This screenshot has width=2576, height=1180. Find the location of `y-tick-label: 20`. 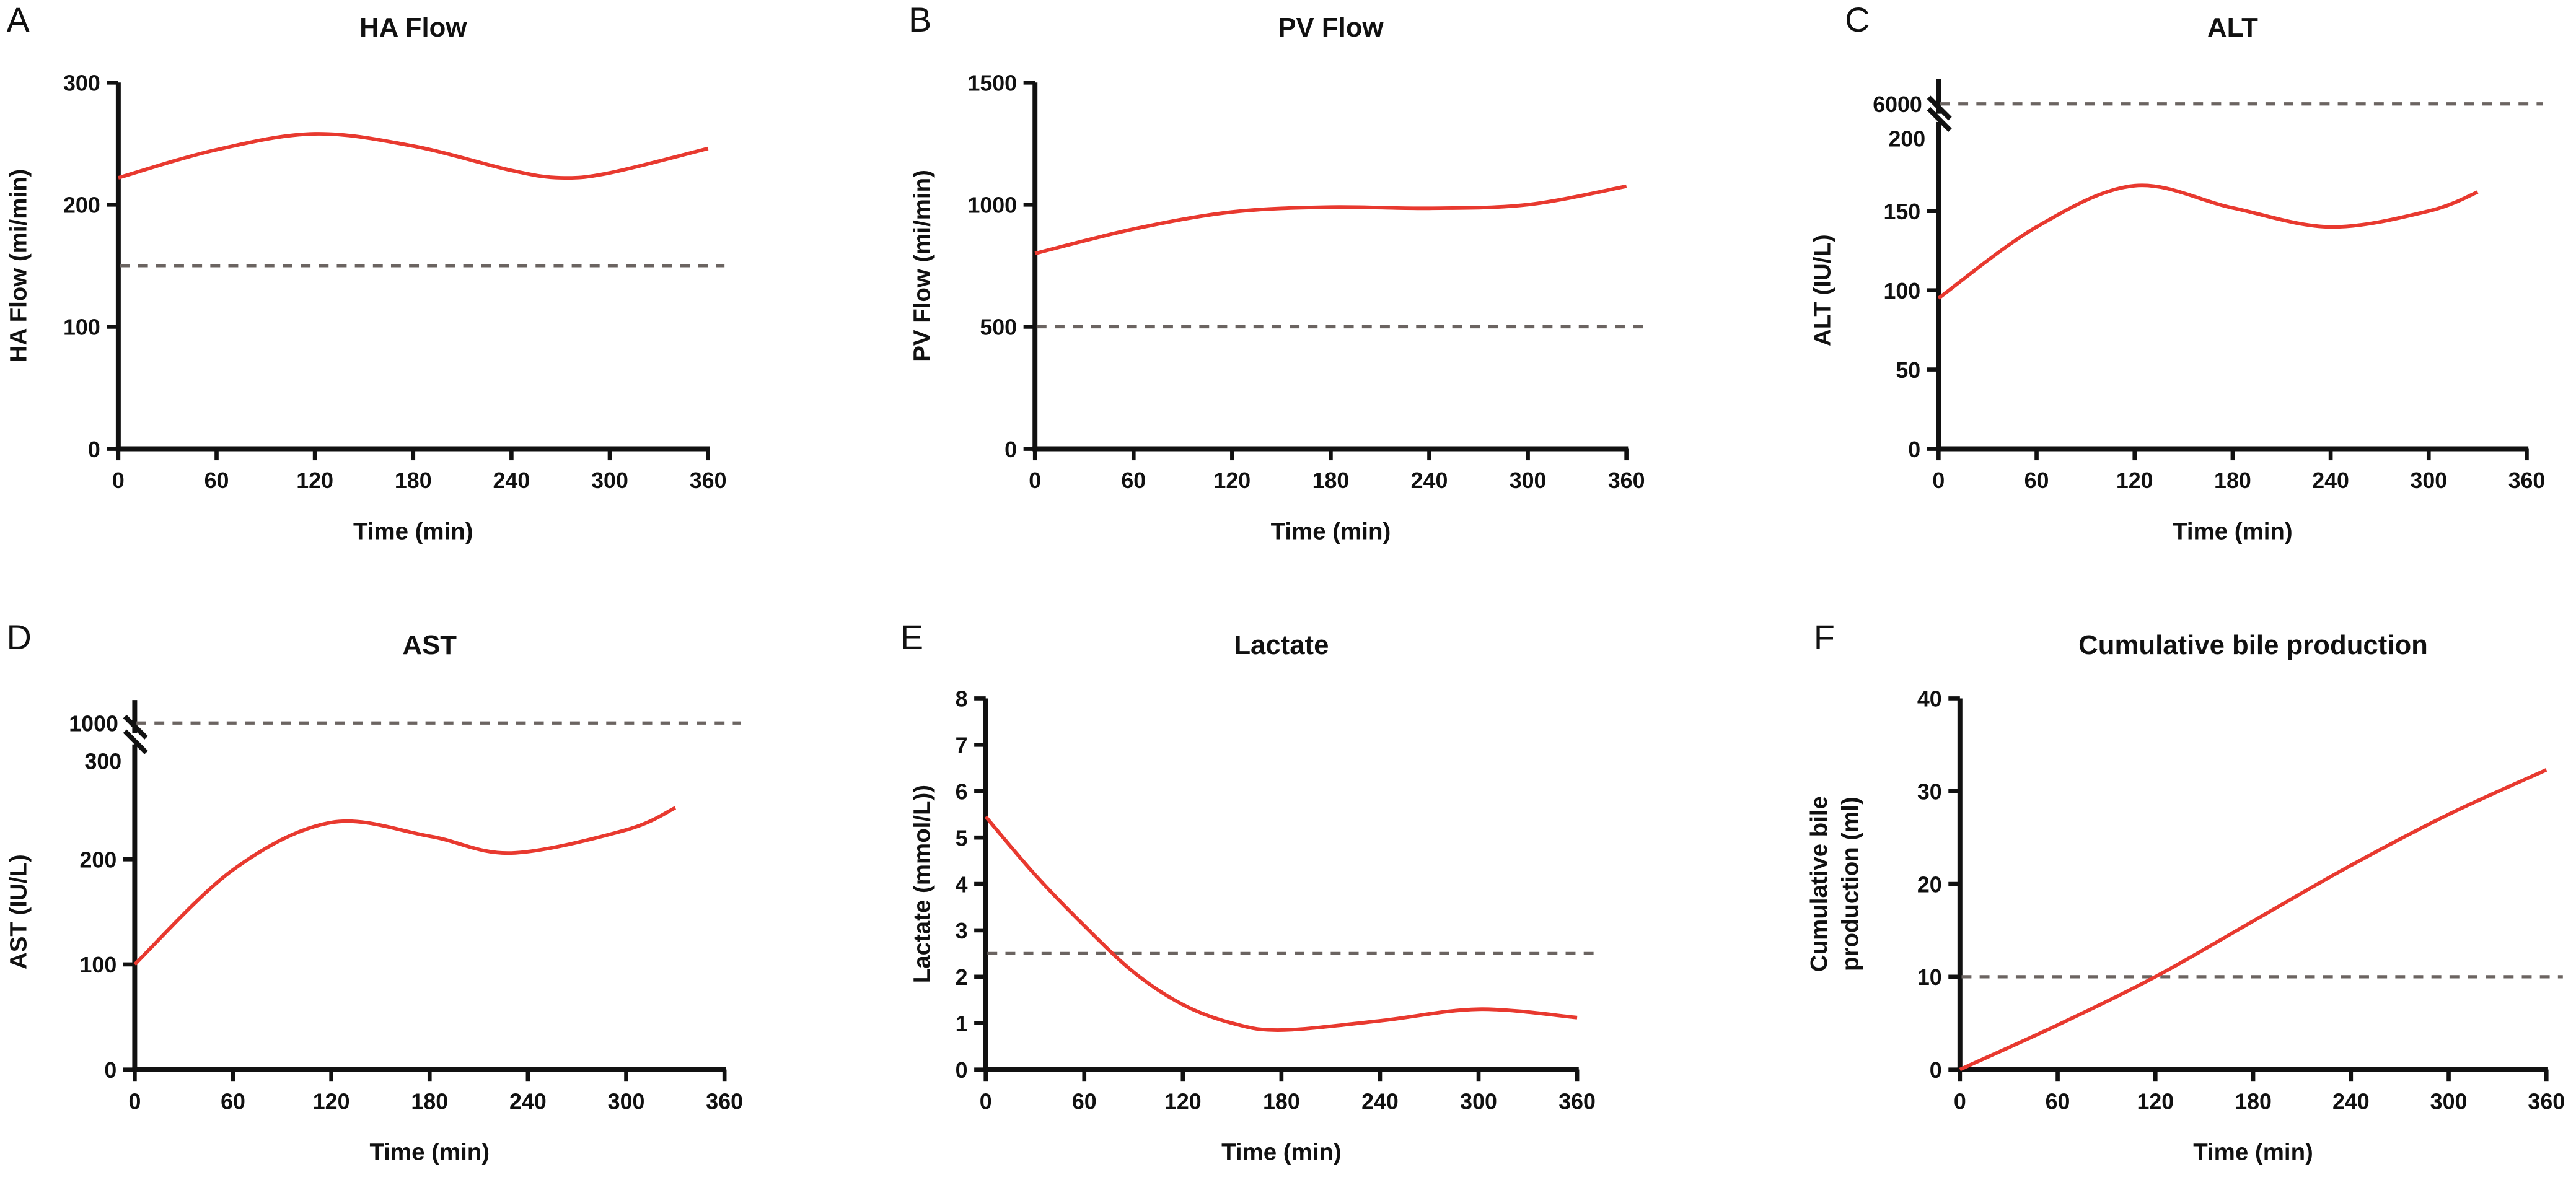

y-tick-label: 20 is located at coordinates (1929, 884).